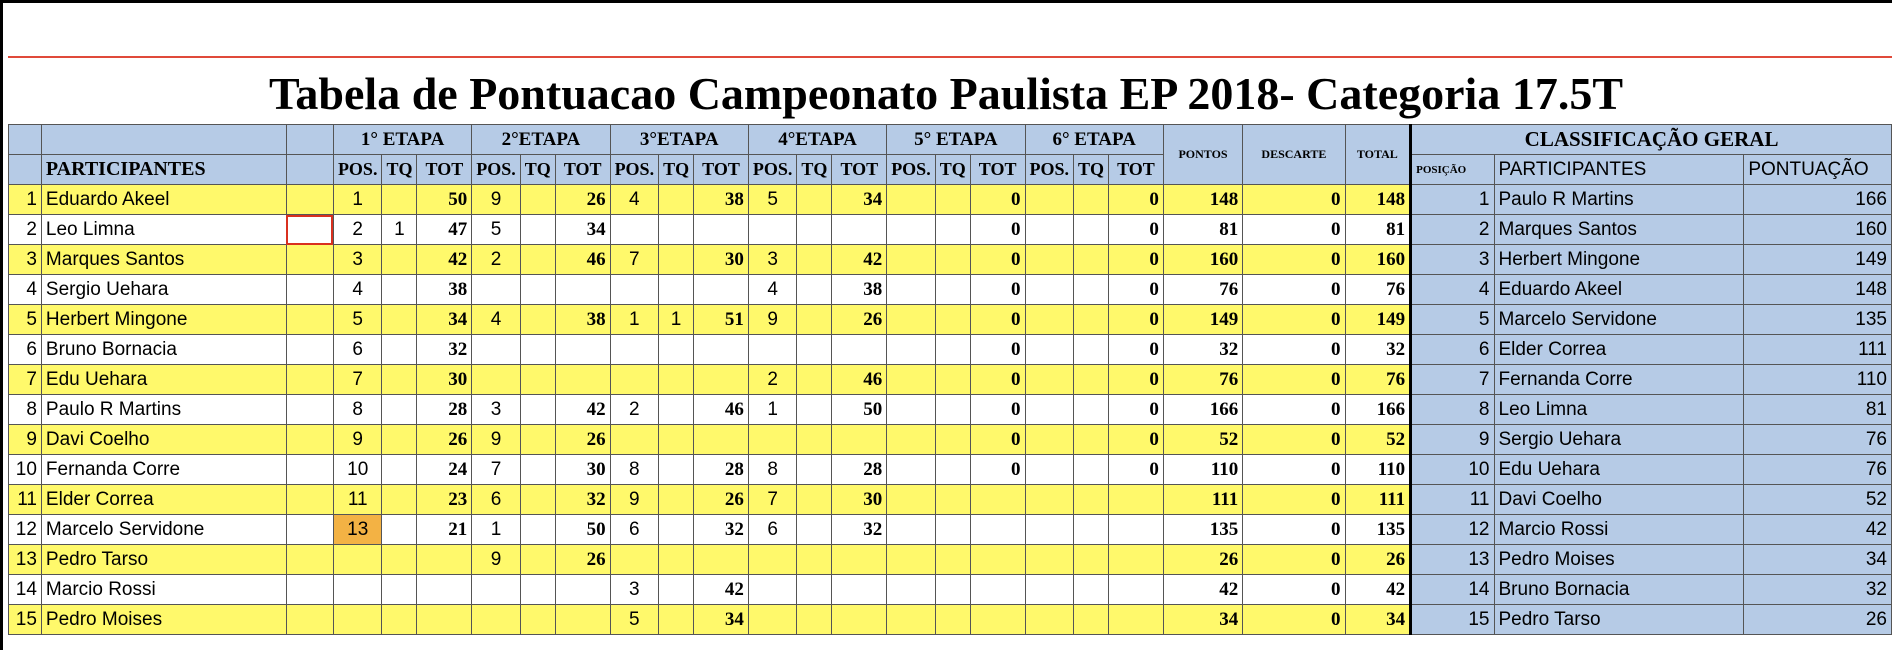 The width and height of the screenshot is (1892, 650). Describe the element at coordinates (444, 529) in the screenshot. I see `stage-1-tot-cell: 21` at that location.